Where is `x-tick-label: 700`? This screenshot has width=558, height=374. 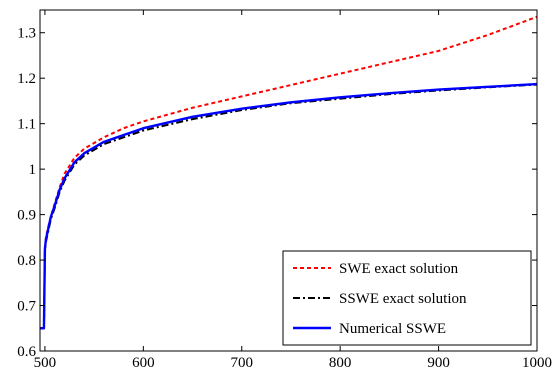
x-tick-label: 700 is located at coordinates (242, 363).